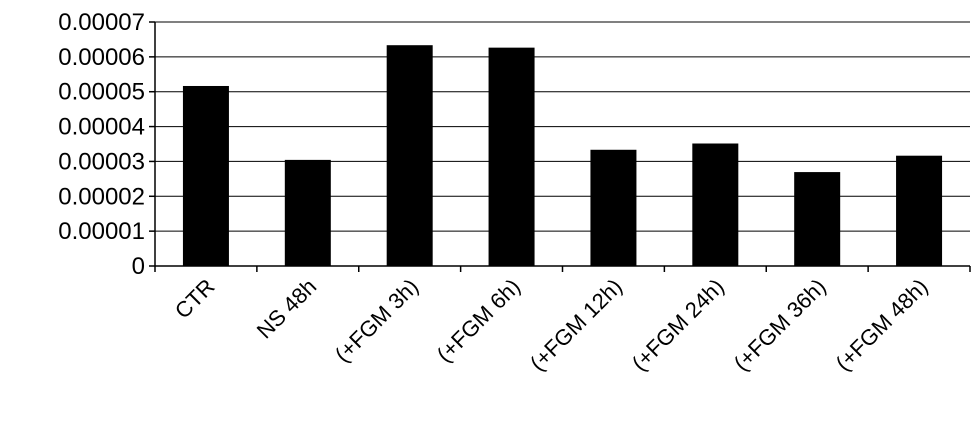 The image size is (973, 428). Describe the element at coordinates (138, 266) in the screenshot. I see `y-tick-label: 0` at that location.